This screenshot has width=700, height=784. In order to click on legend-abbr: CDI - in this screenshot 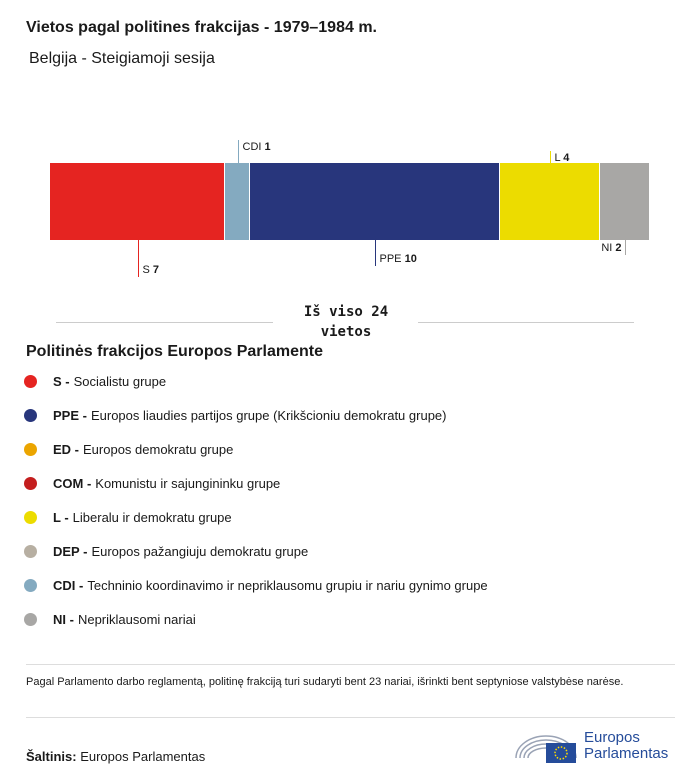, I will do `click(68, 585)`.